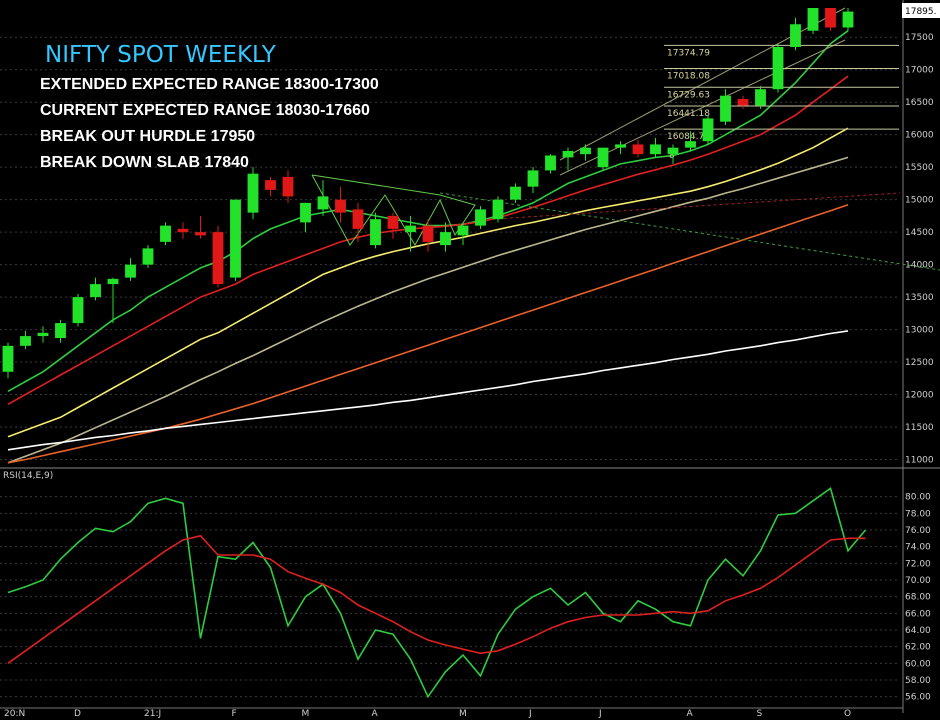 The image size is (940, 720). Describe the element at coordinates (919, 461) in the screenshot. I see `price-tick-label: 11000` at that location.